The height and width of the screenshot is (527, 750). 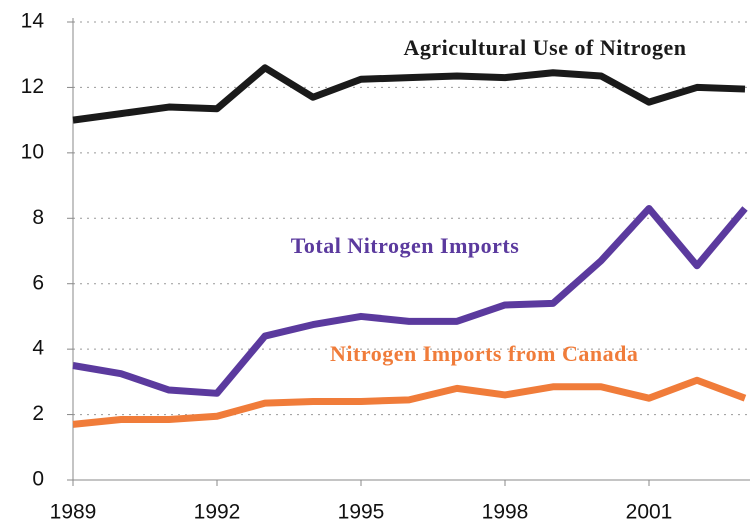 I want to click on y-tick-label: 8, so click(x=38, y=217).